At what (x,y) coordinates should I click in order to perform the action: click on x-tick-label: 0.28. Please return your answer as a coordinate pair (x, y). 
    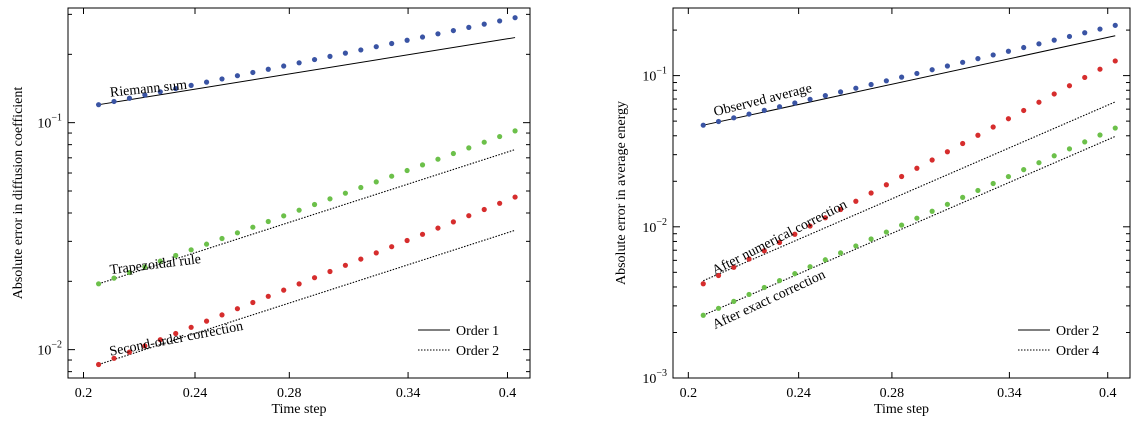
    Looking at the image, I should click on (289, 393).